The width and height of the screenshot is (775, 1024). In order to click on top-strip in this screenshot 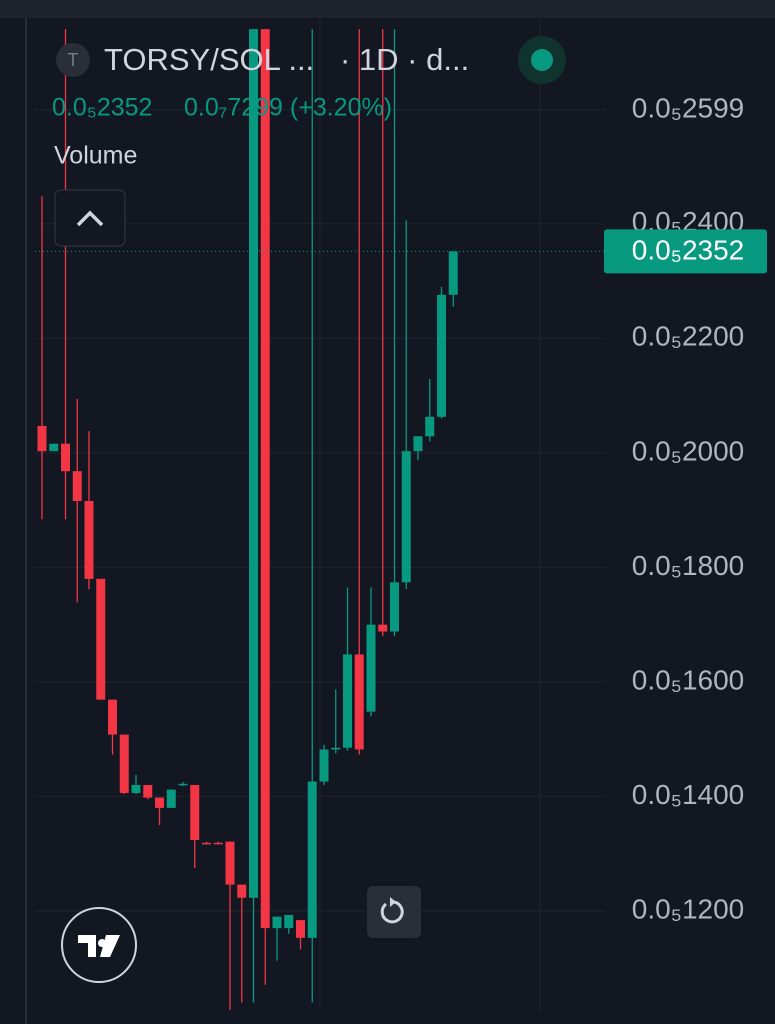, I will do `click(387, 9)`.